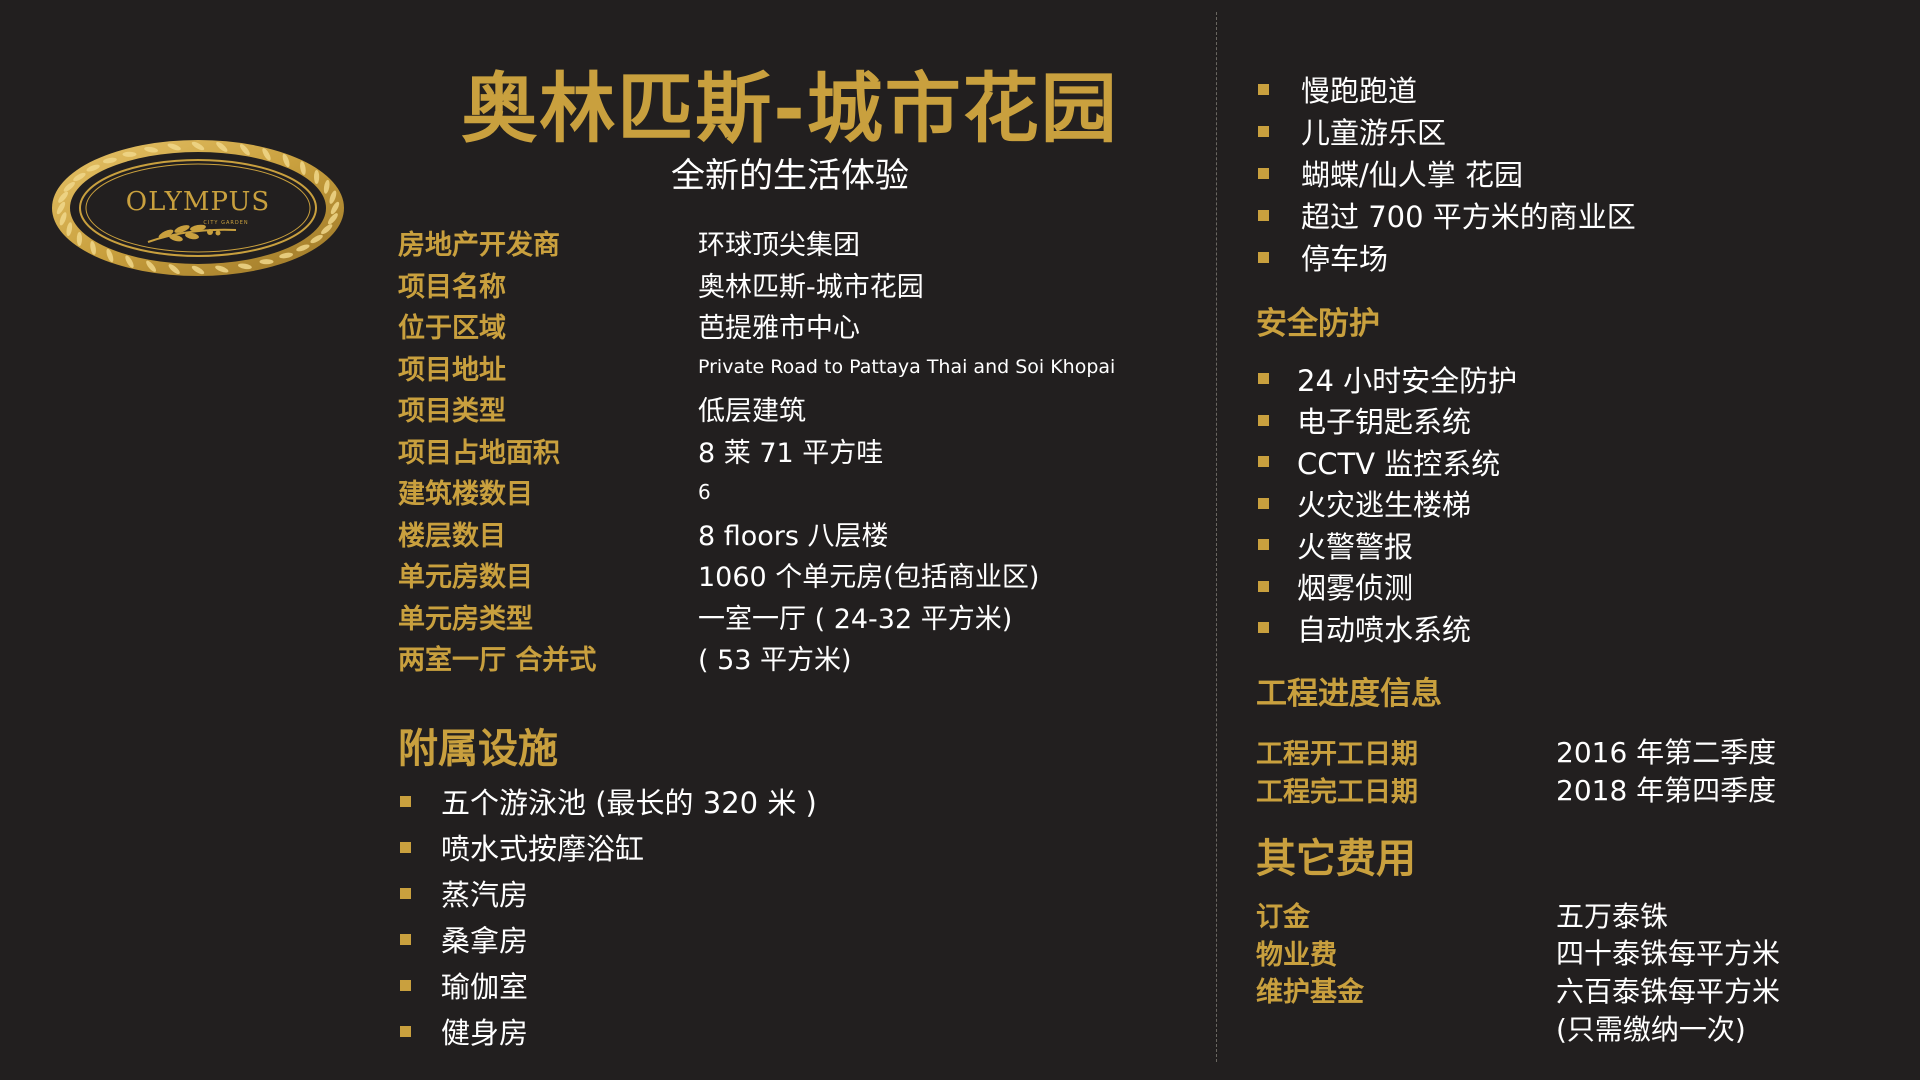 The width and height of the screenshot is (1920, 1080). Describe the element at coordinates (1283, 918) in the screenshot. I see `fee-label: 订金` at that location.